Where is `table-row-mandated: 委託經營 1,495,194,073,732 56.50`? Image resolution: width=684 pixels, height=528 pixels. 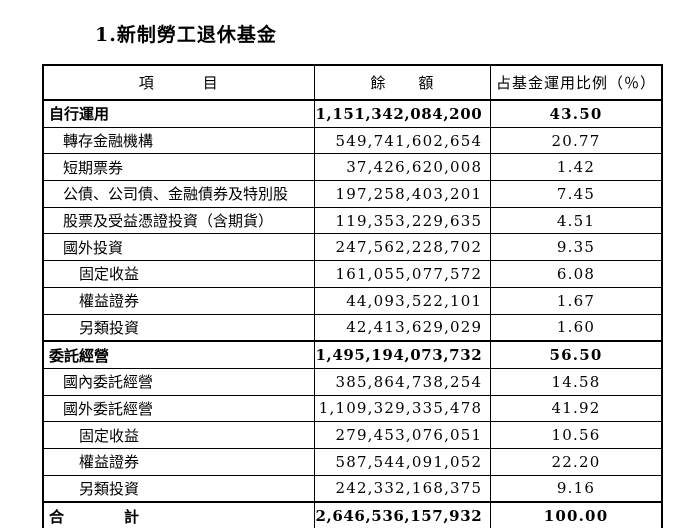 table-row-mandated: 委託經營 1,495,194,073,732 56.50 is located at coordinates (352, 354).